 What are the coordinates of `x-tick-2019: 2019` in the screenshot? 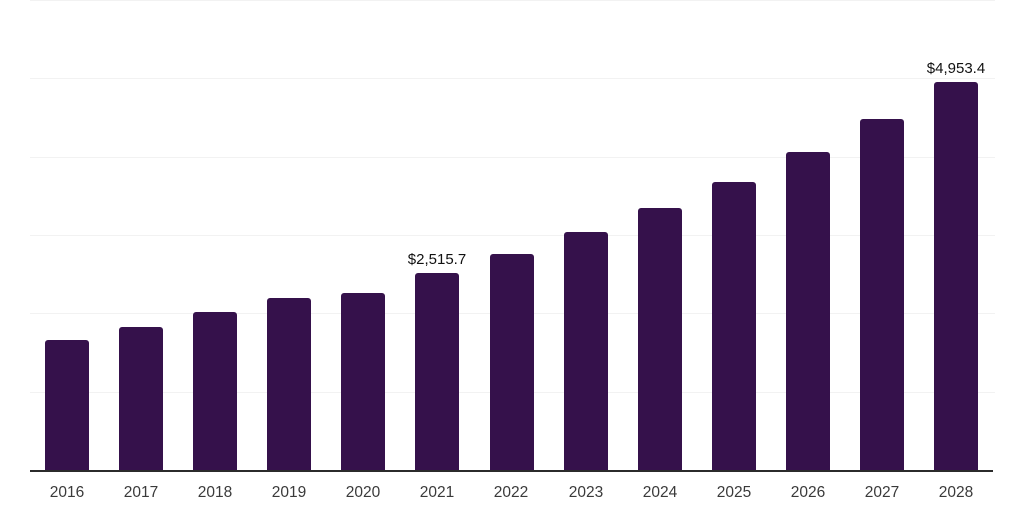 It's located at (289, 492).